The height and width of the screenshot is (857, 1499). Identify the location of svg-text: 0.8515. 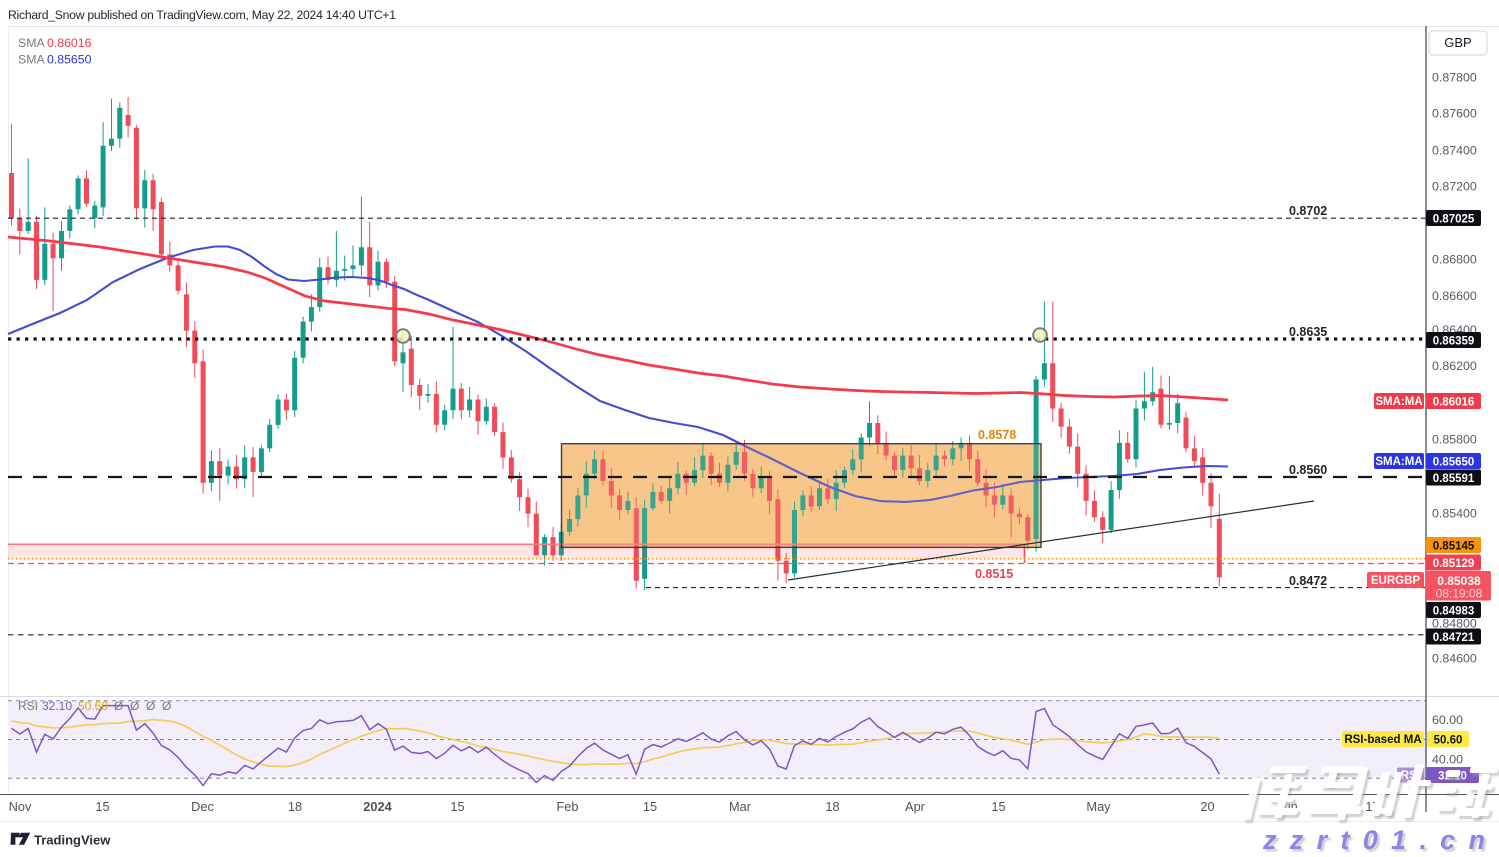
(994, 574).